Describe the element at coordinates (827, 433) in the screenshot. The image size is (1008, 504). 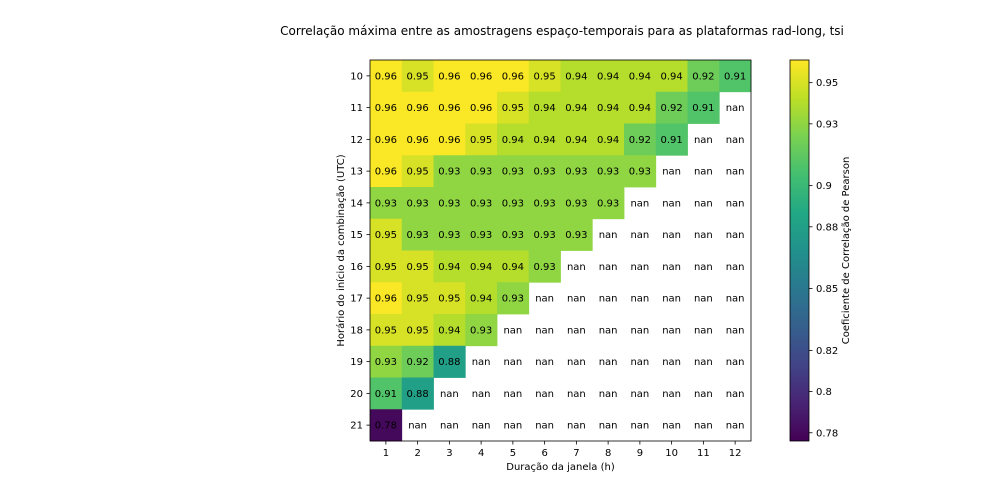
I see `colorbar-tick-label: 0.78` at that location.